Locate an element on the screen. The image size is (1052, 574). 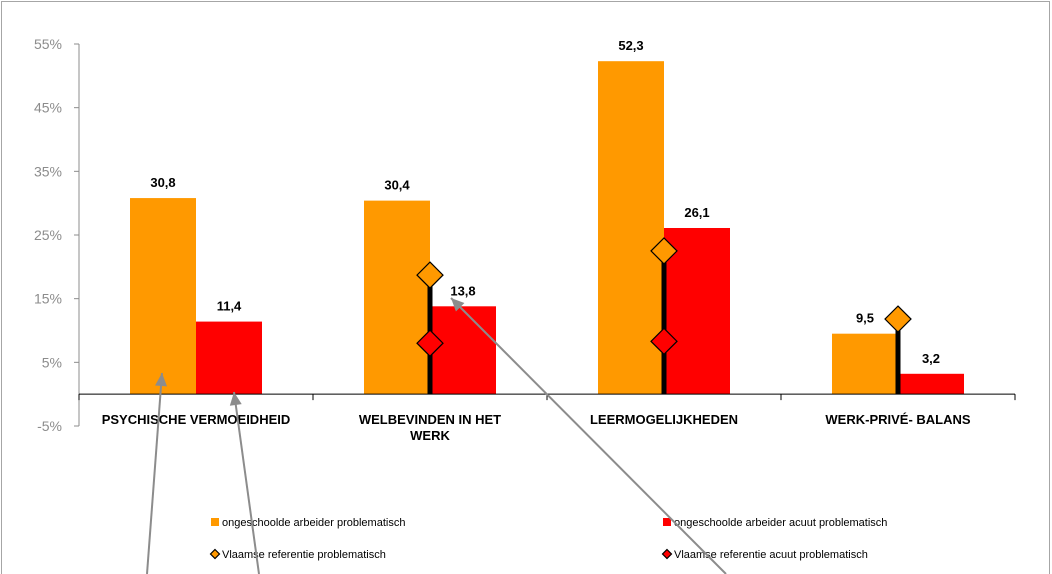
data-label: 30,8 is located at coordinates (162, 182).